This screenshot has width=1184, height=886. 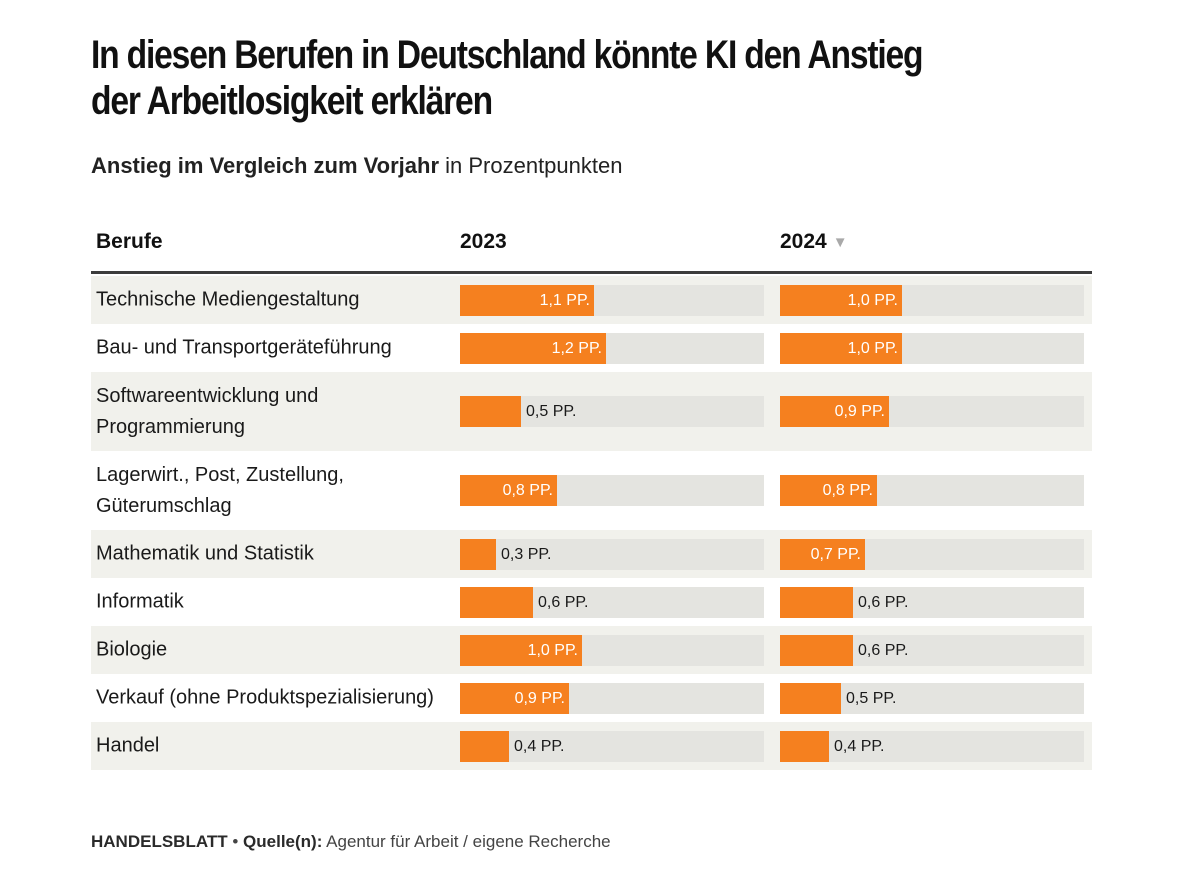 What do you see at coordinates (840, 242) in the screenshot?
I see `sort-descending-icon: ▼` at bounding box center [840, 242].